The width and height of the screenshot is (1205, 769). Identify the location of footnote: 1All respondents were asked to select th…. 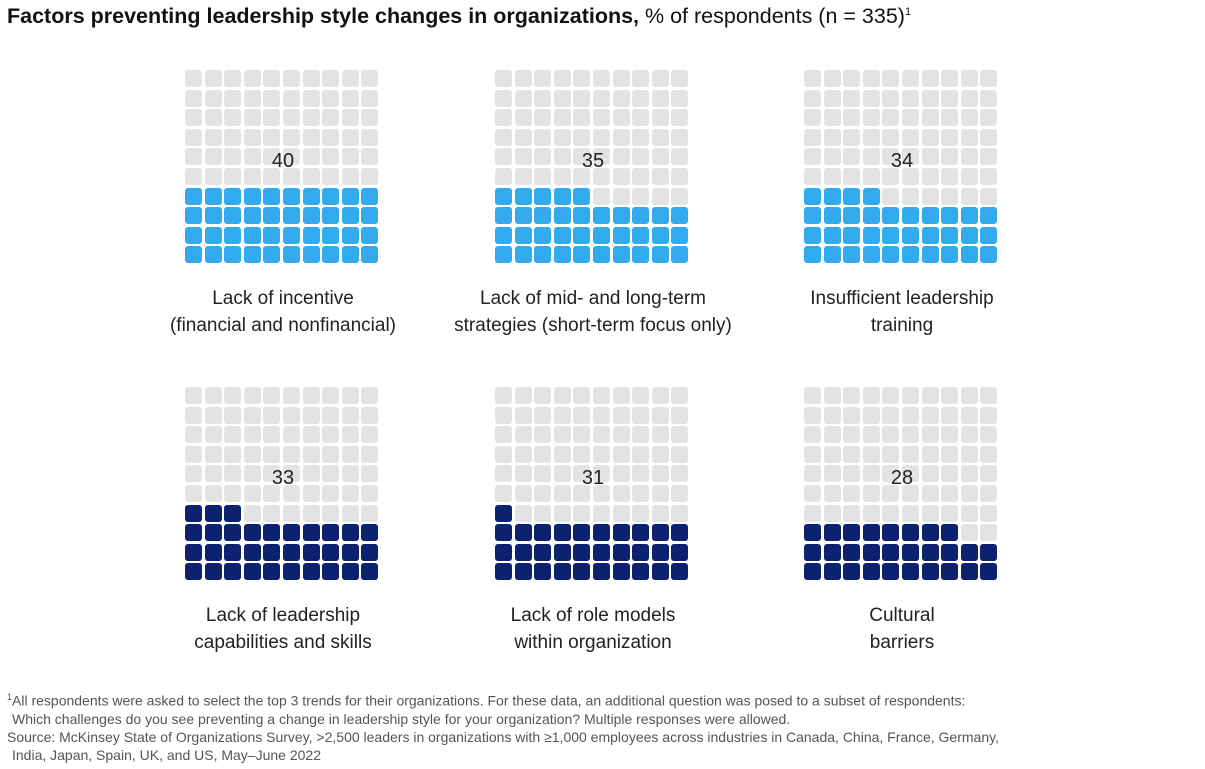
(604, 726).